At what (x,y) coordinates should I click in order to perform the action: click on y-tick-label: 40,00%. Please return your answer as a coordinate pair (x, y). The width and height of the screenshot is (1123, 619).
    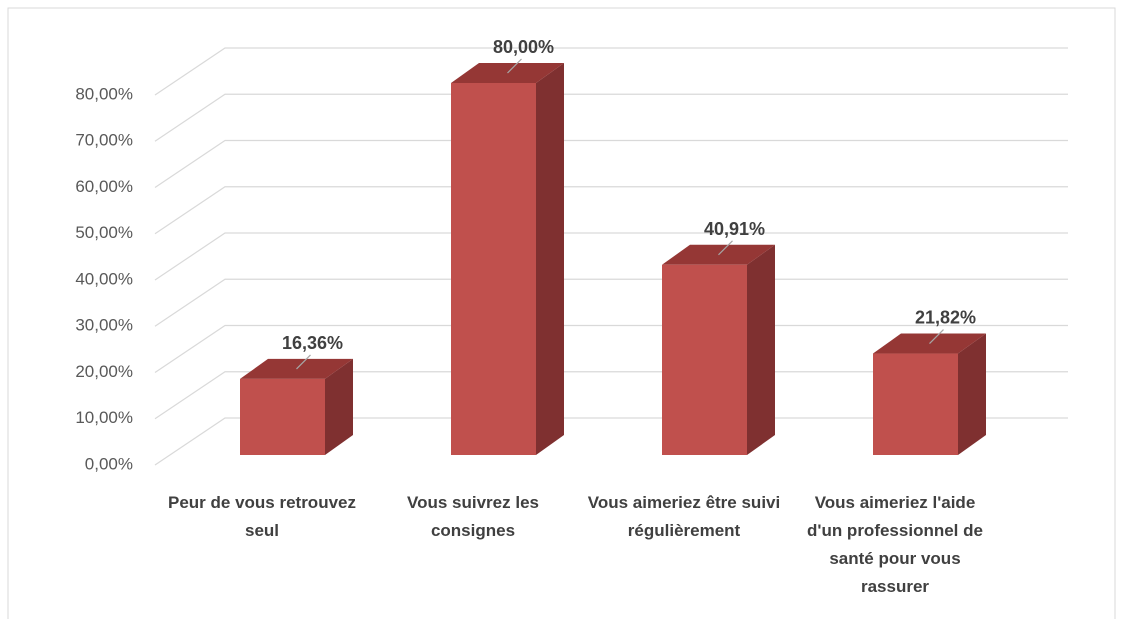
    Looking at the image, I should click on (104, 278).